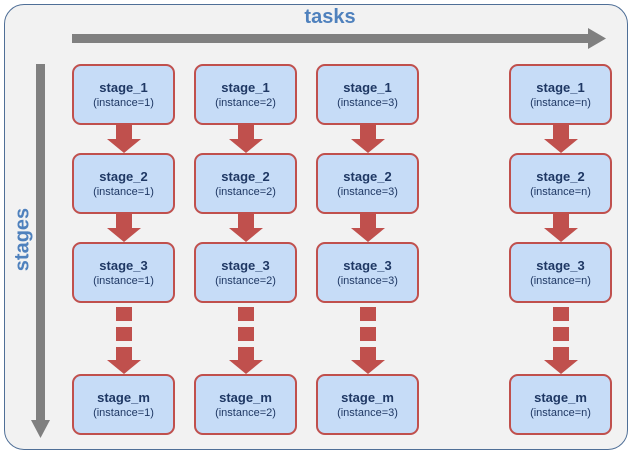 The width and height of the screenshot is (630, 454). Describe the element at coordinates (22, 239) in the screenshot. I see `stages-axis-label: stages` at that location.